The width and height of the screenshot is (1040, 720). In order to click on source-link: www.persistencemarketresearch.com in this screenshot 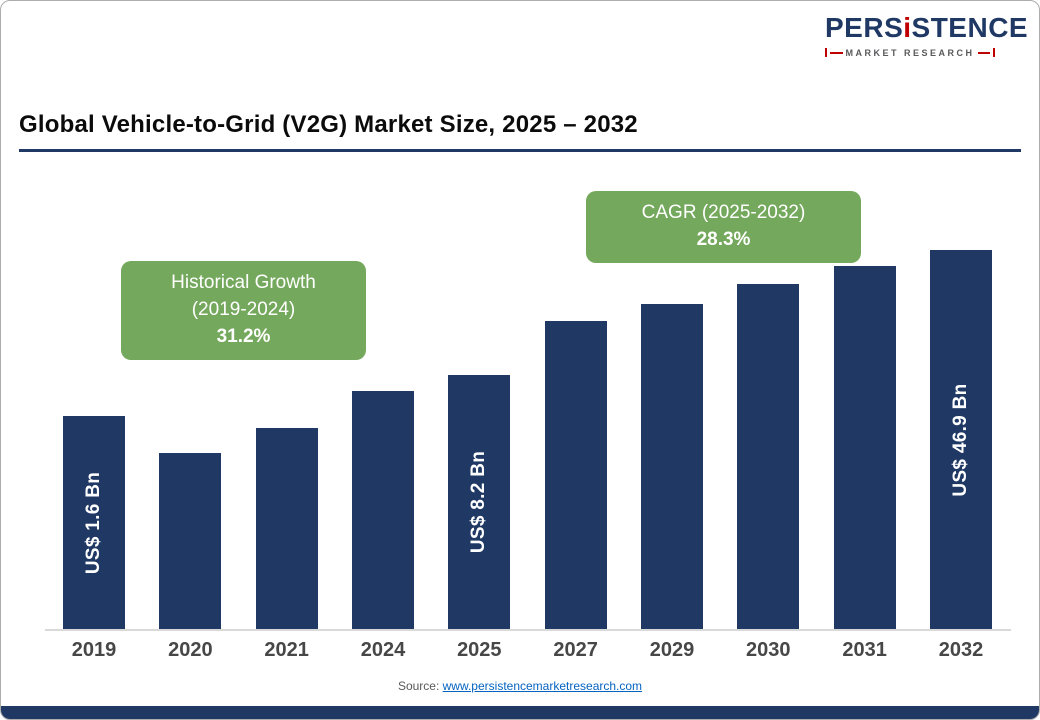, I will do `click(542, 686)`.